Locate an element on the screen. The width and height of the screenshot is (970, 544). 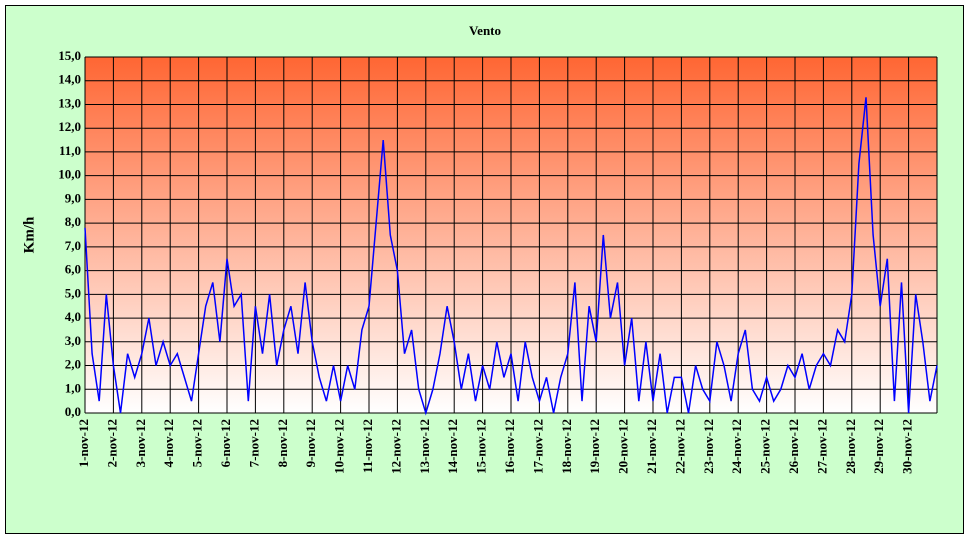
x-tick-label: 18-nov-12 is located at coordinates (566, 446).